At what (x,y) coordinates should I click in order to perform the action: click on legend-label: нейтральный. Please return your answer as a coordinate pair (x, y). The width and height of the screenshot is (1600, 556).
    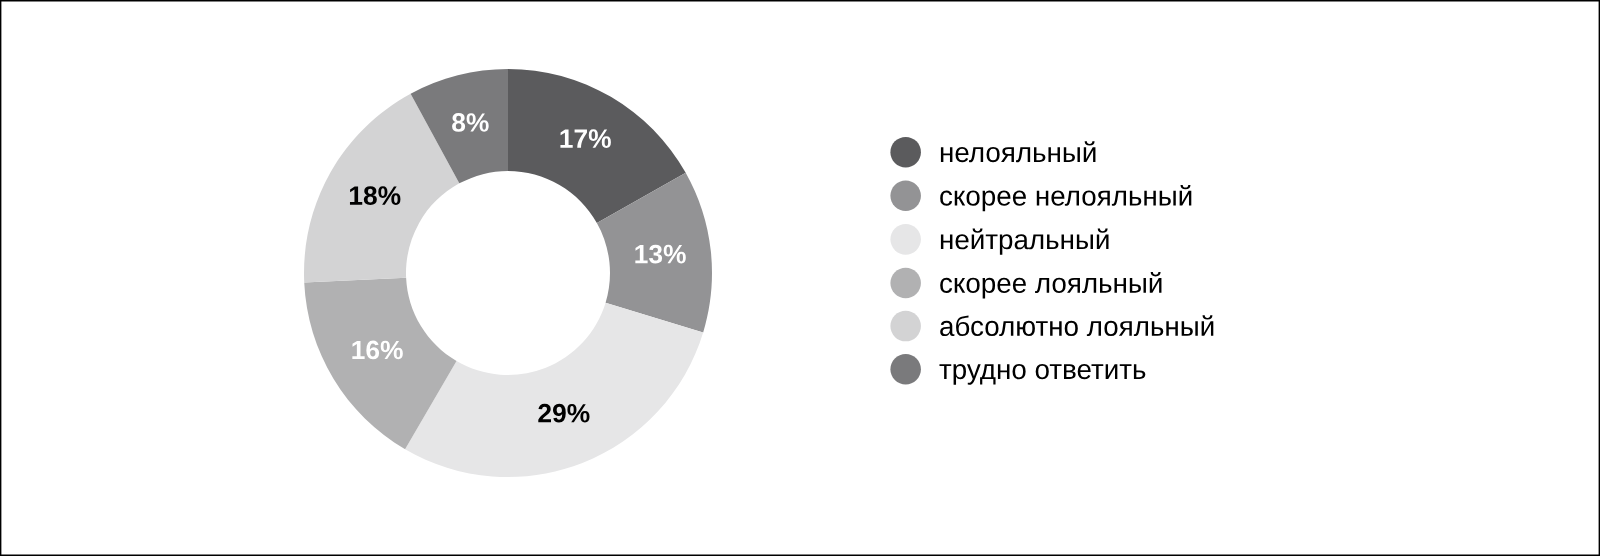
    Looking at the image, I should click on (1024, 241).